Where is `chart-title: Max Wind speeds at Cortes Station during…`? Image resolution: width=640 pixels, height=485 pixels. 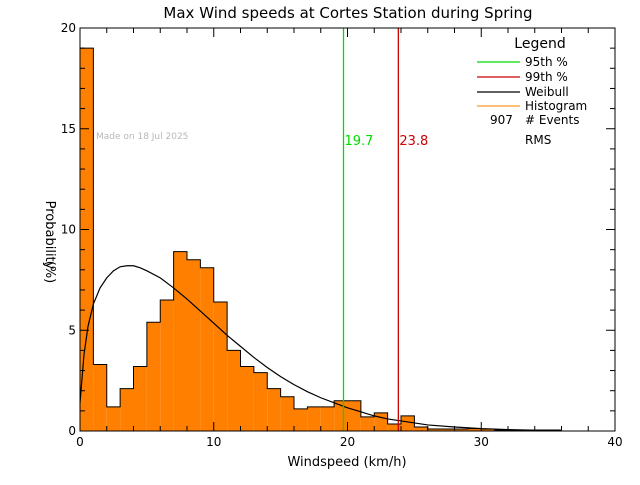 chart-title: Max Wind speeds at Cortes Station during… is located at coordinates (347, 13).